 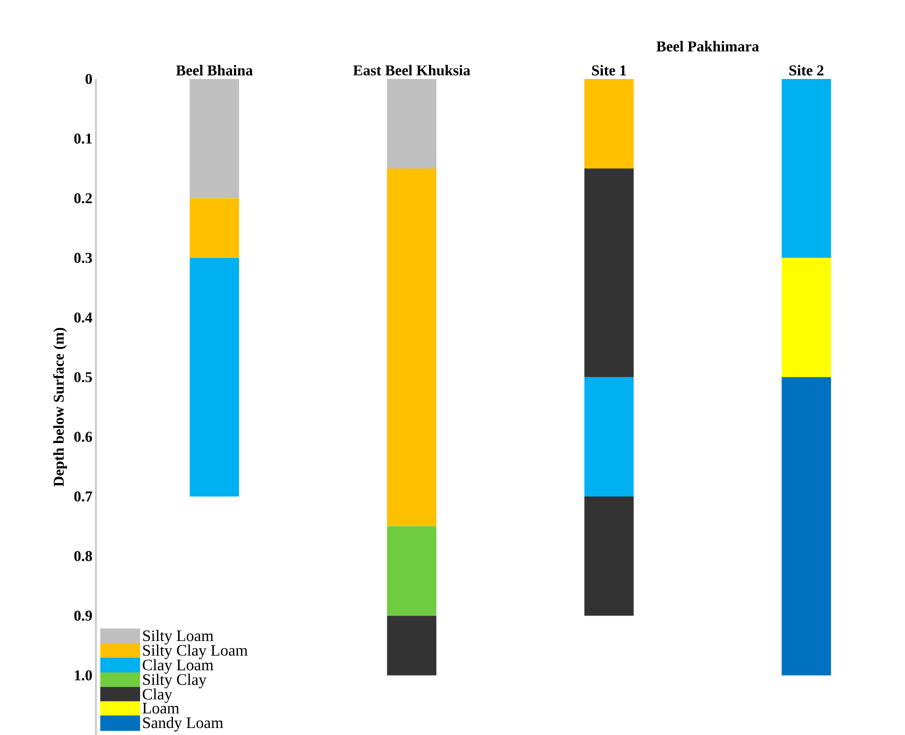 What do you see at coordinates (83, 615) in the screenshot?
I see `y-tick-label: 0.9` at bounding box center [83, 615].